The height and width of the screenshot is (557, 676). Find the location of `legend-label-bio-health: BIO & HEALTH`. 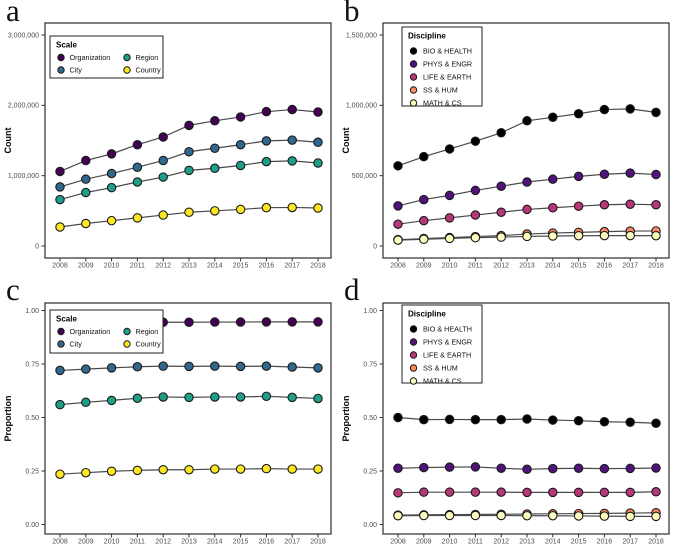

legend-label-bio-health: BIO & HEALTH is located at coordinates (447, 50).